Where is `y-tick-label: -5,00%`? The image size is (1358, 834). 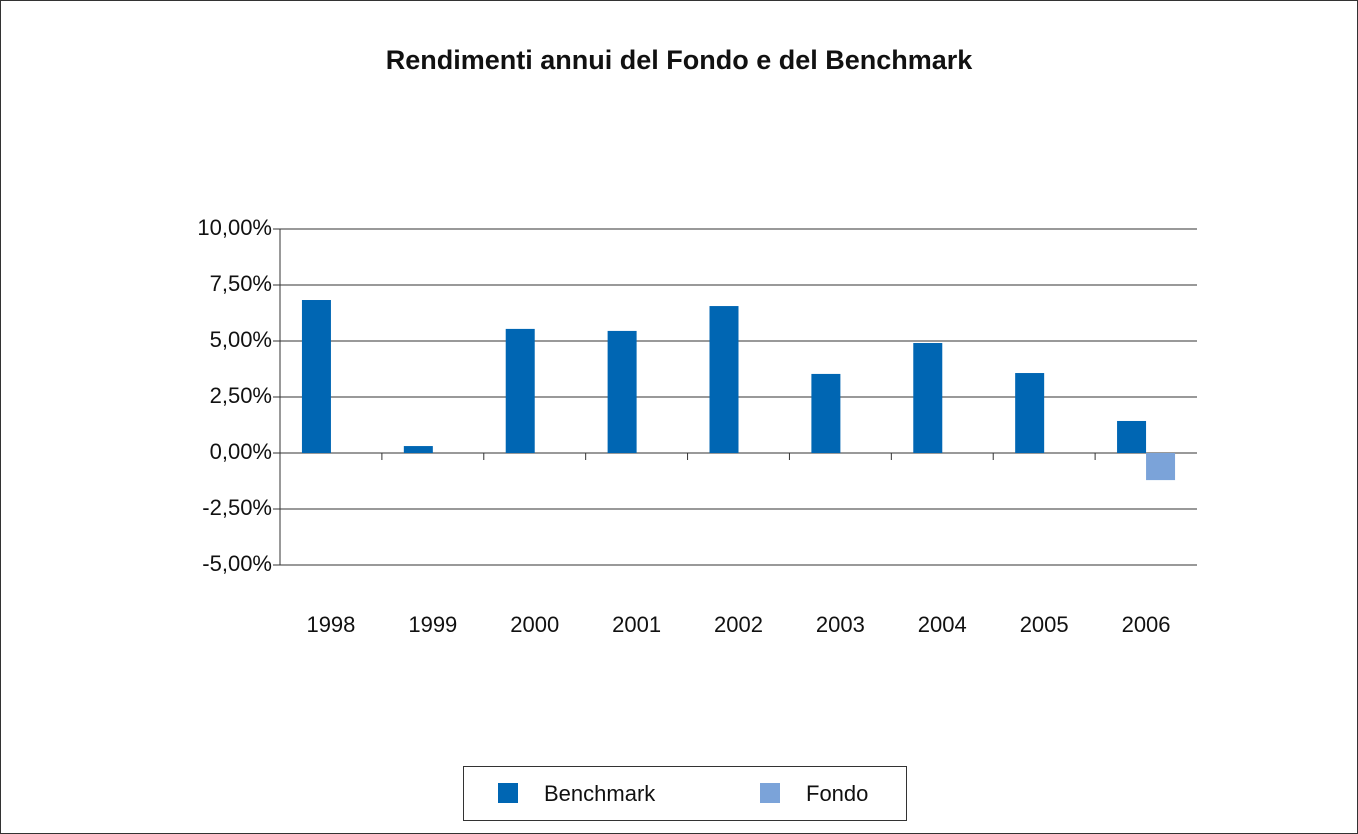
y-tick-label: -5,00% is located at coordinates (237, 563).